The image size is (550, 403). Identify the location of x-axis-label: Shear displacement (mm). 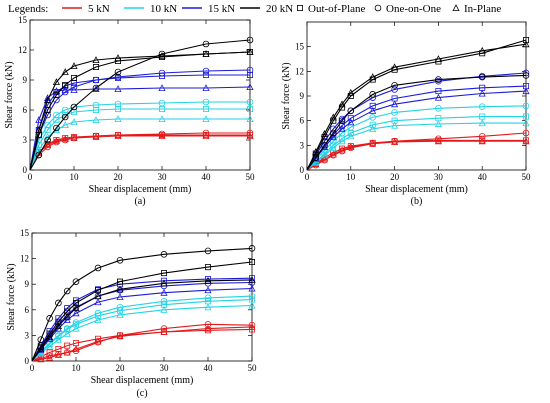
(142, 380).